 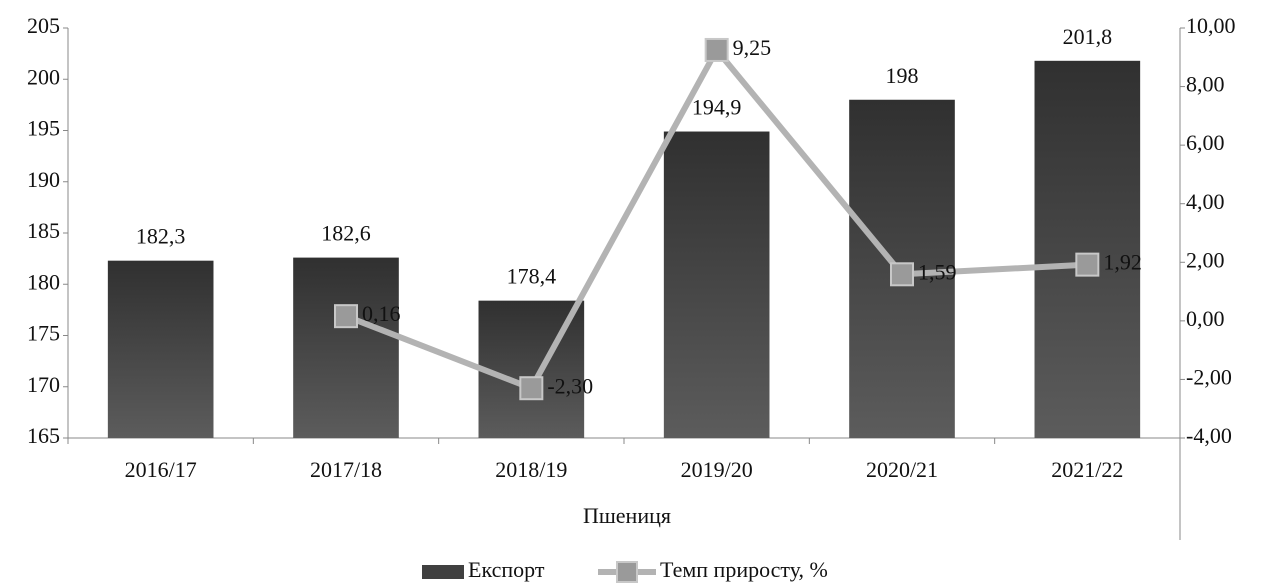 What do you see at coordinates (1205, 201) in the screenshot?
I see `y2-tick-label: 4,00` at bounding box center [1205, 201].